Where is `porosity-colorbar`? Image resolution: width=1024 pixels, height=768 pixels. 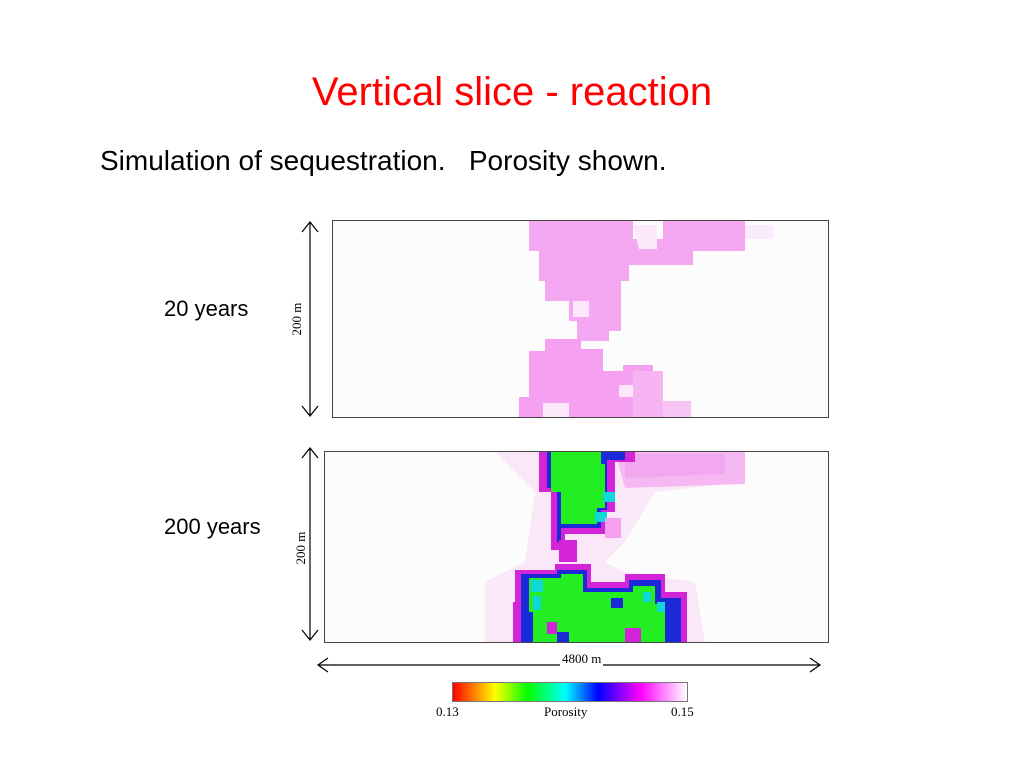 porosity-colorbar is located at coordinates (570, 692).